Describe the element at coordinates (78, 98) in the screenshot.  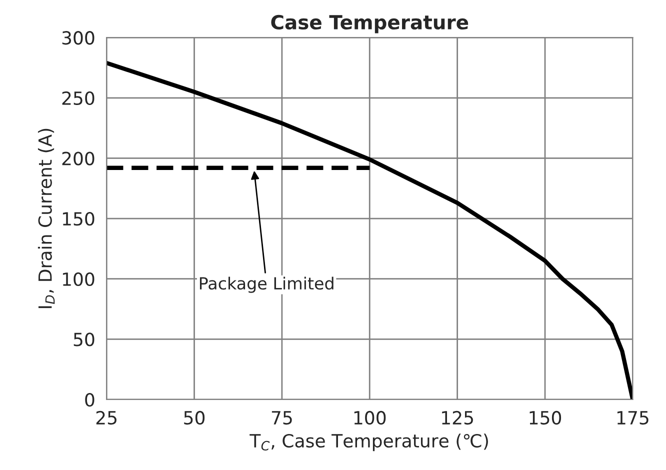
I see `y-tick-label: 250` at that location.